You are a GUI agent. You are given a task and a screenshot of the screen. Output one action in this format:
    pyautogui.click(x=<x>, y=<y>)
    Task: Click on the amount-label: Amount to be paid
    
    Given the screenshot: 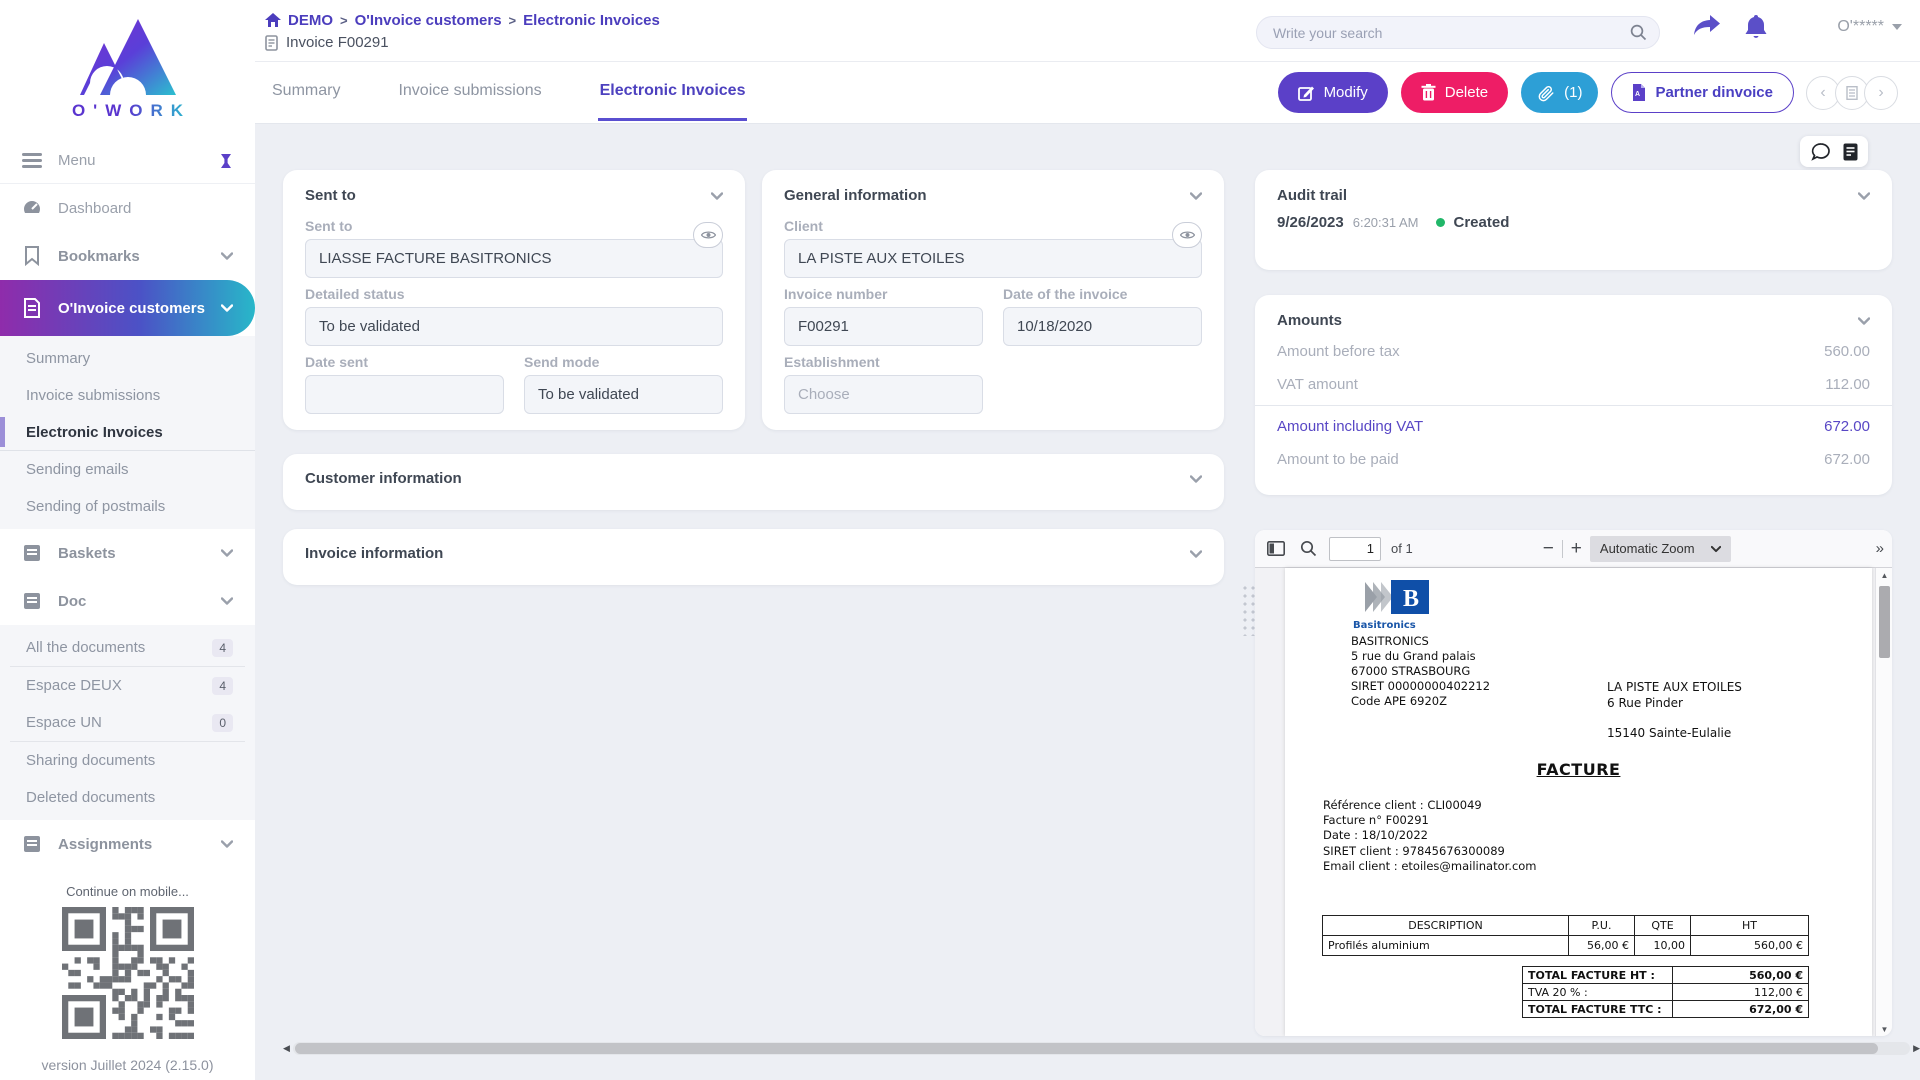 What is the action you would take?
    pyautogui.click(x=1338, y=459)
    